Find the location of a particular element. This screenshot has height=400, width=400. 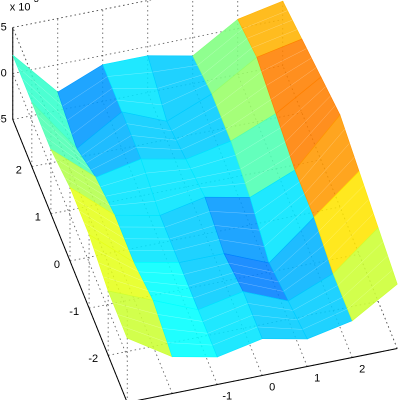

x-tick-label: -1 is located at coordinates (227, 395).